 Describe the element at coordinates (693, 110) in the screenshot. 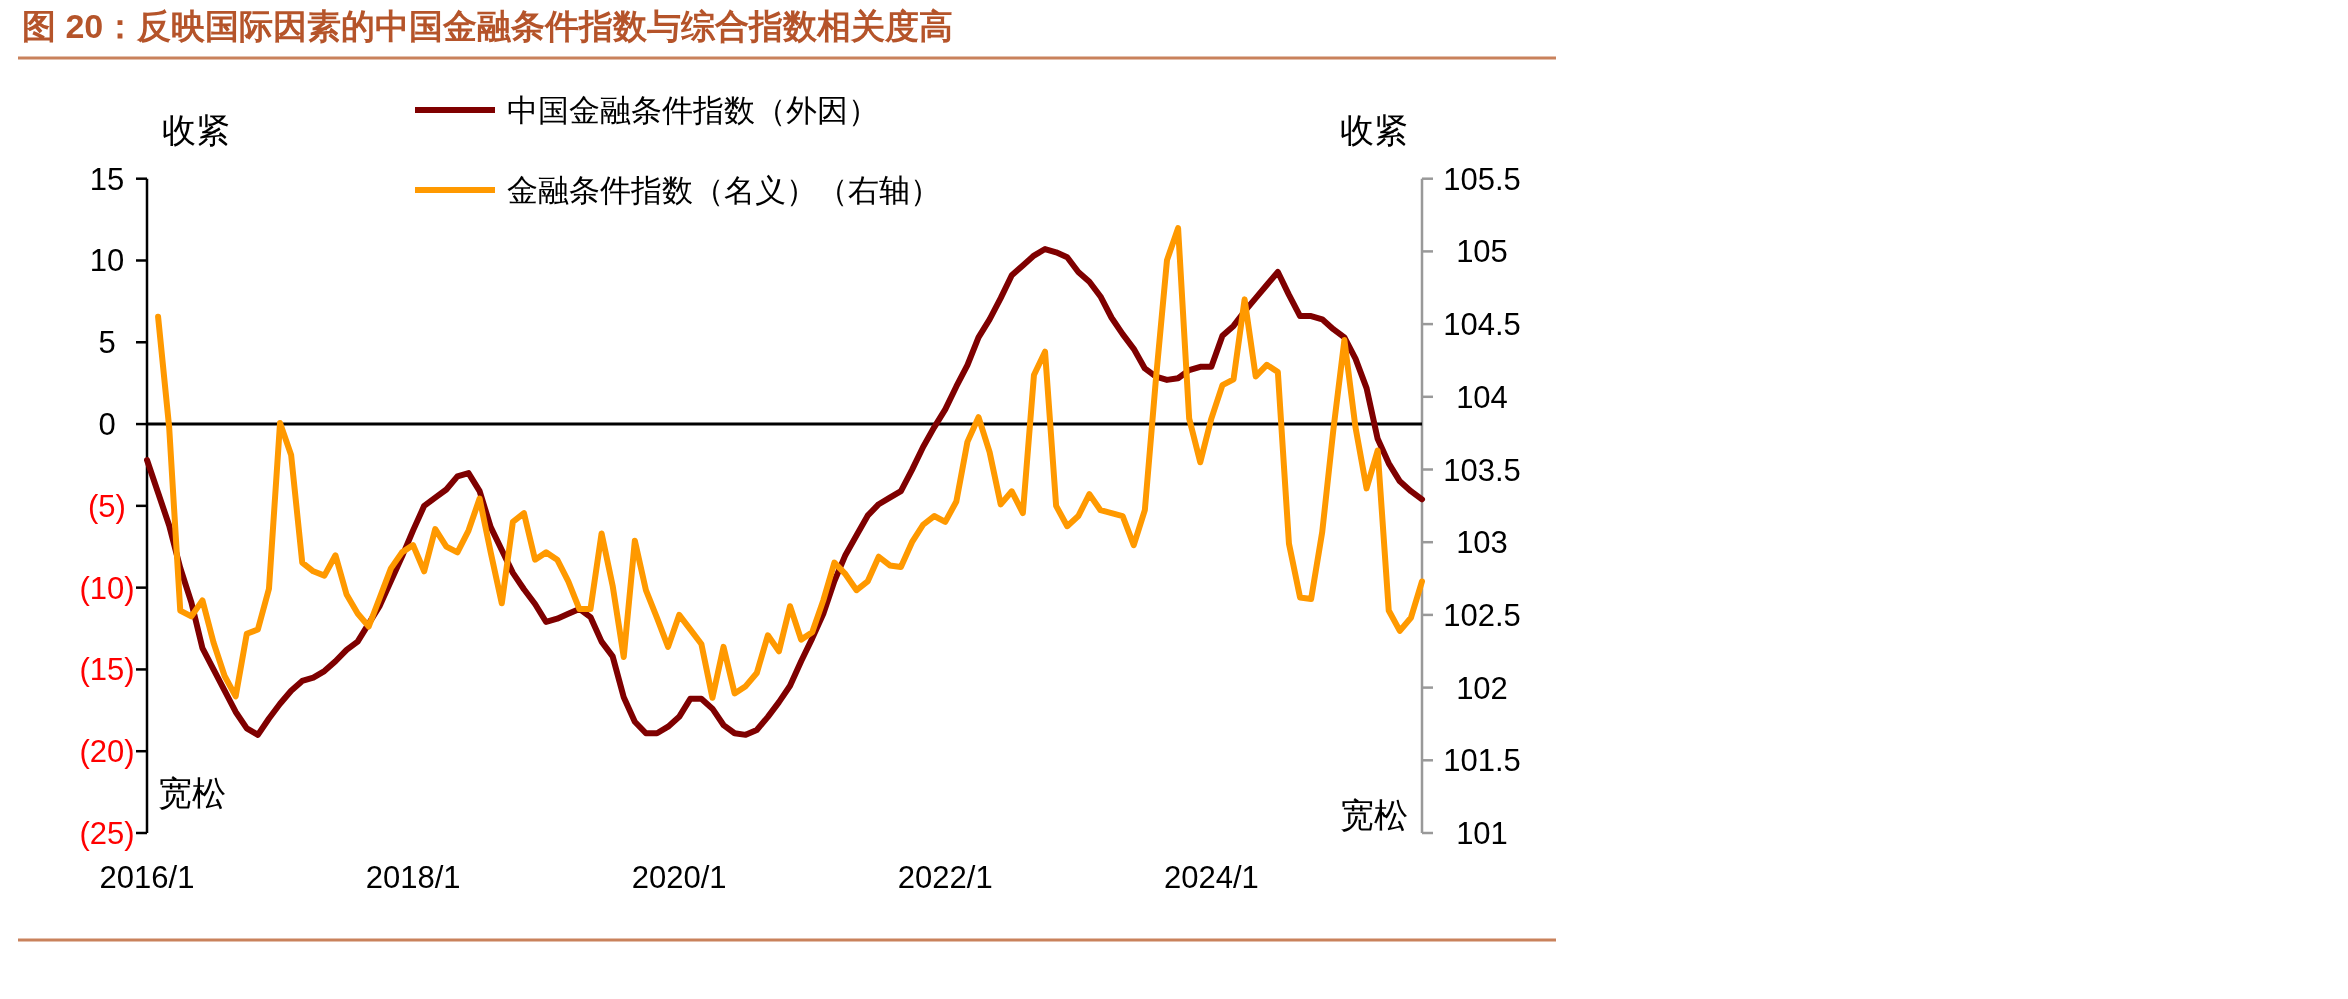

I see `legend-label: 中国金融条件指数（外因）` at that location.